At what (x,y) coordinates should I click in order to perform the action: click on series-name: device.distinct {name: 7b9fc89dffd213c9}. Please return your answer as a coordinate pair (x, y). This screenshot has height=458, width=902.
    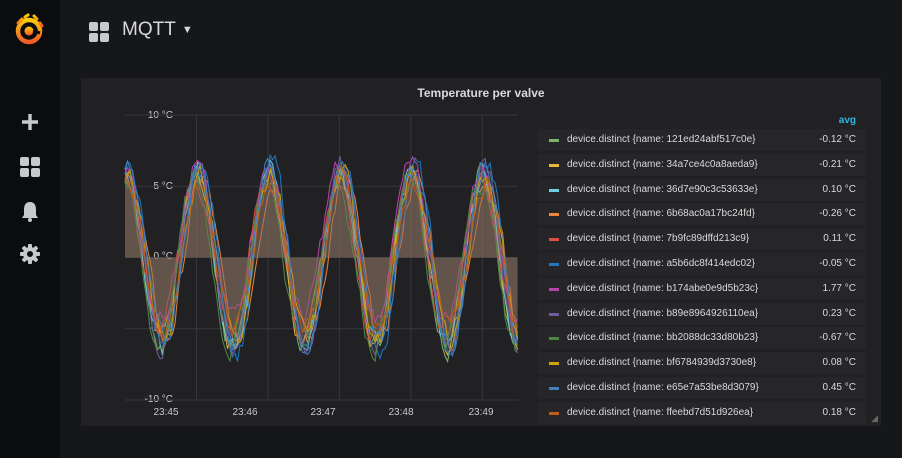
    Looking at the image, I should click on (658, 239).